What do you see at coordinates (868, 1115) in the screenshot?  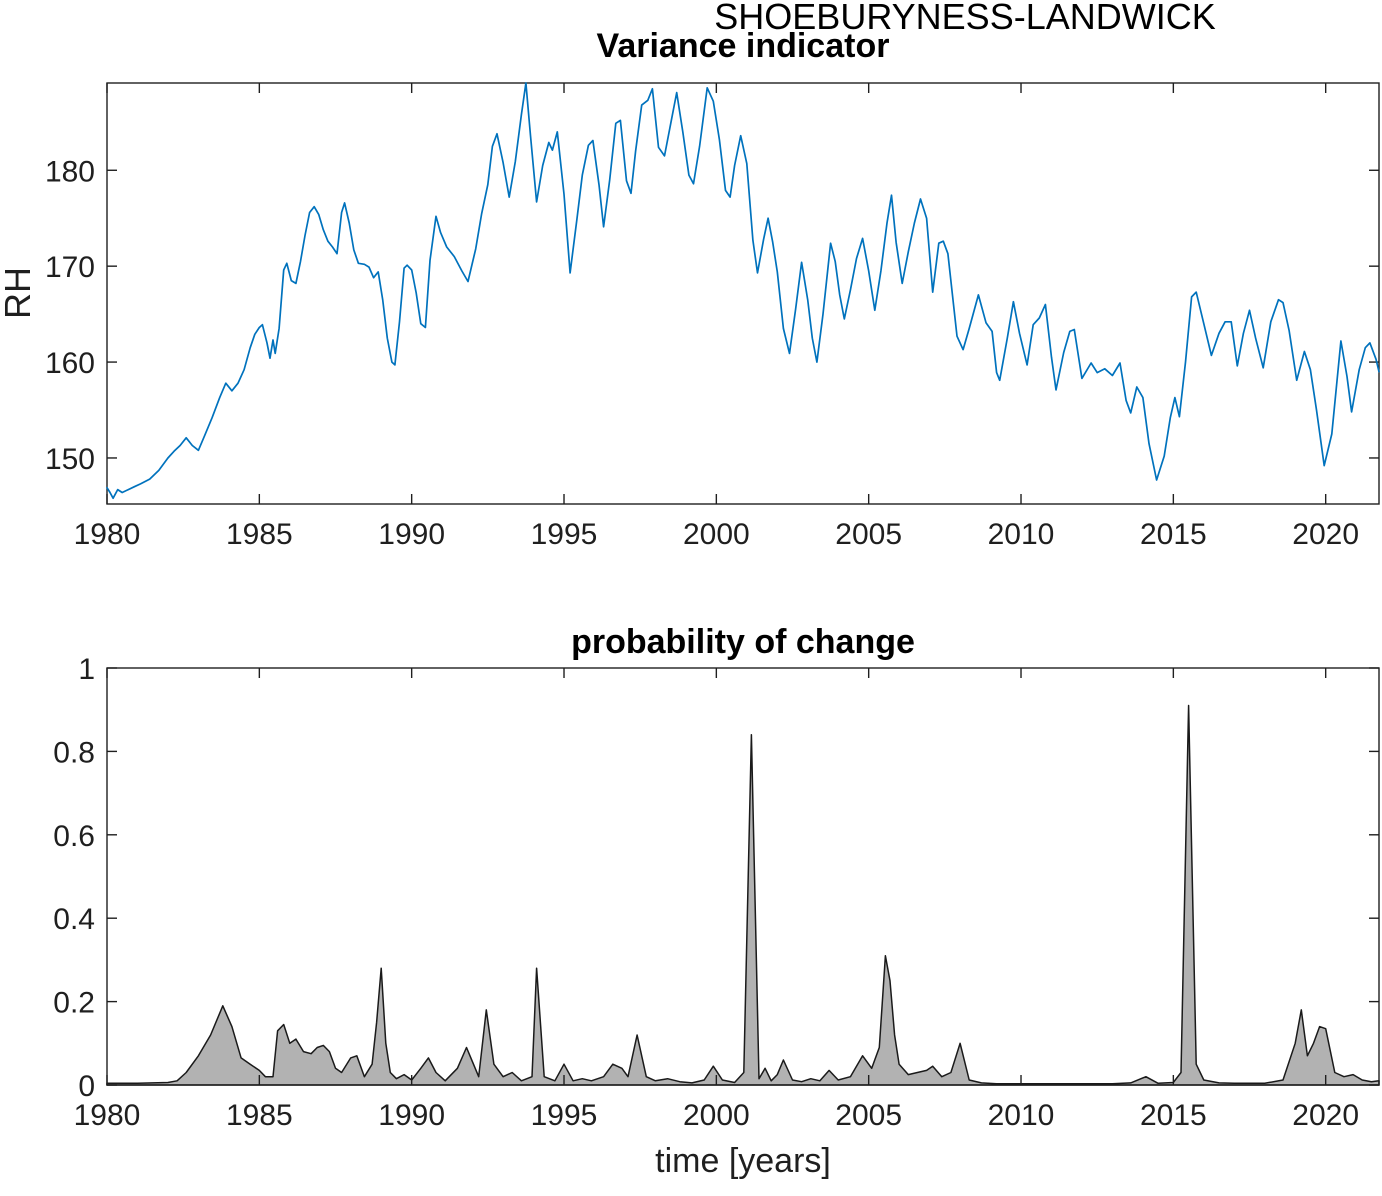 I see `probability-x-tick-label: 2005` at bounding box center [868, 1115].